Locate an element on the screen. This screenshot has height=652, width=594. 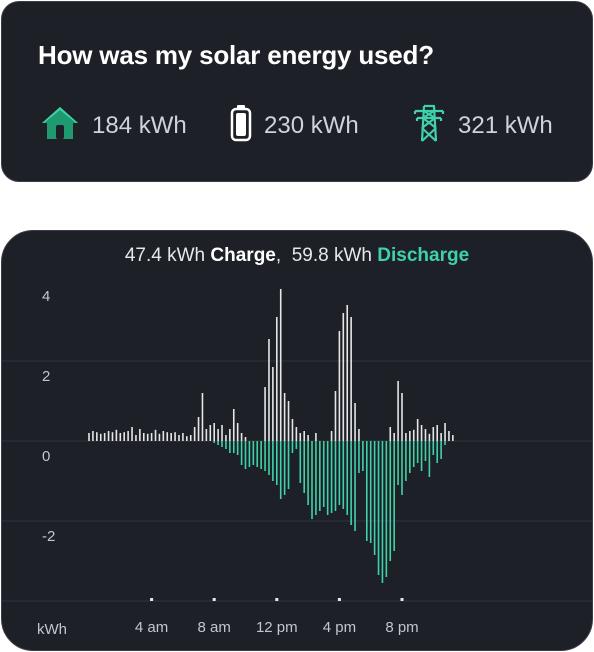
charge-total-value: 47.4 kWh is located at coordinates (165, 255).